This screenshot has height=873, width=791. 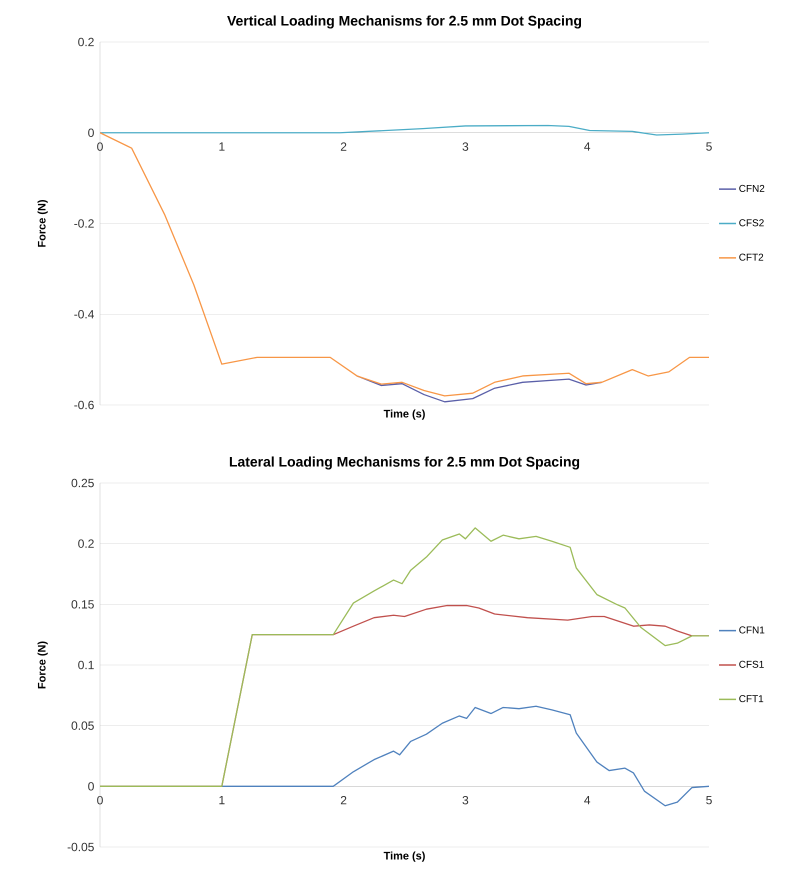 I want to click on legend-label: CFT1, so click(x=751, y=698).